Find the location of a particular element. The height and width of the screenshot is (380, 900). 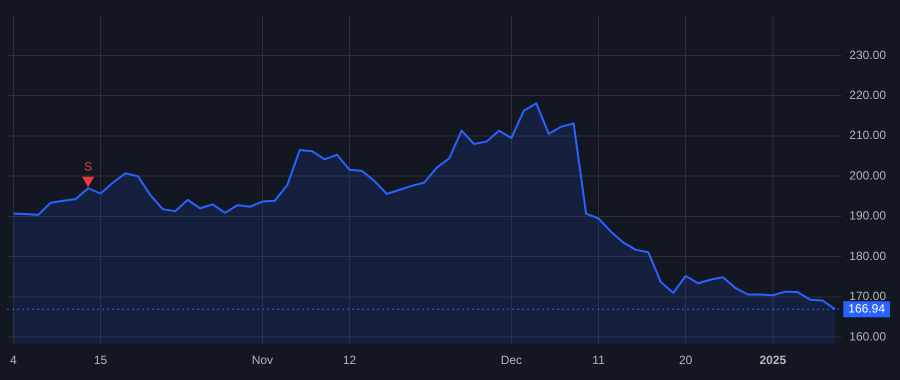

y-tick-label: 190.00 is located at coordinates (867, 215).